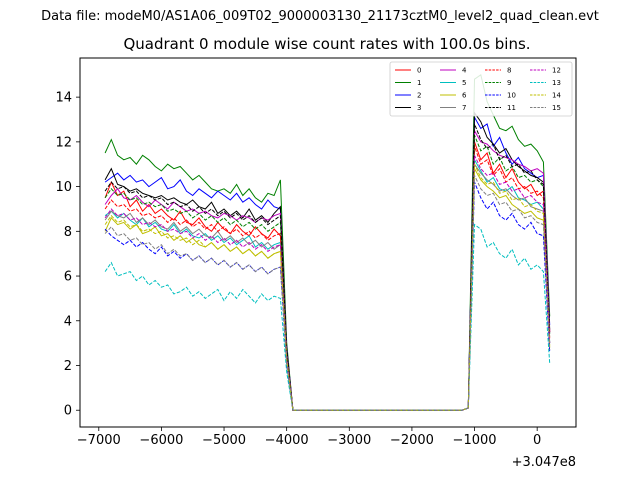  What do you see at coordinates (68, 321) in the screenshot?
I see `y-tick-label: 4` at bounding box center [68, 321].